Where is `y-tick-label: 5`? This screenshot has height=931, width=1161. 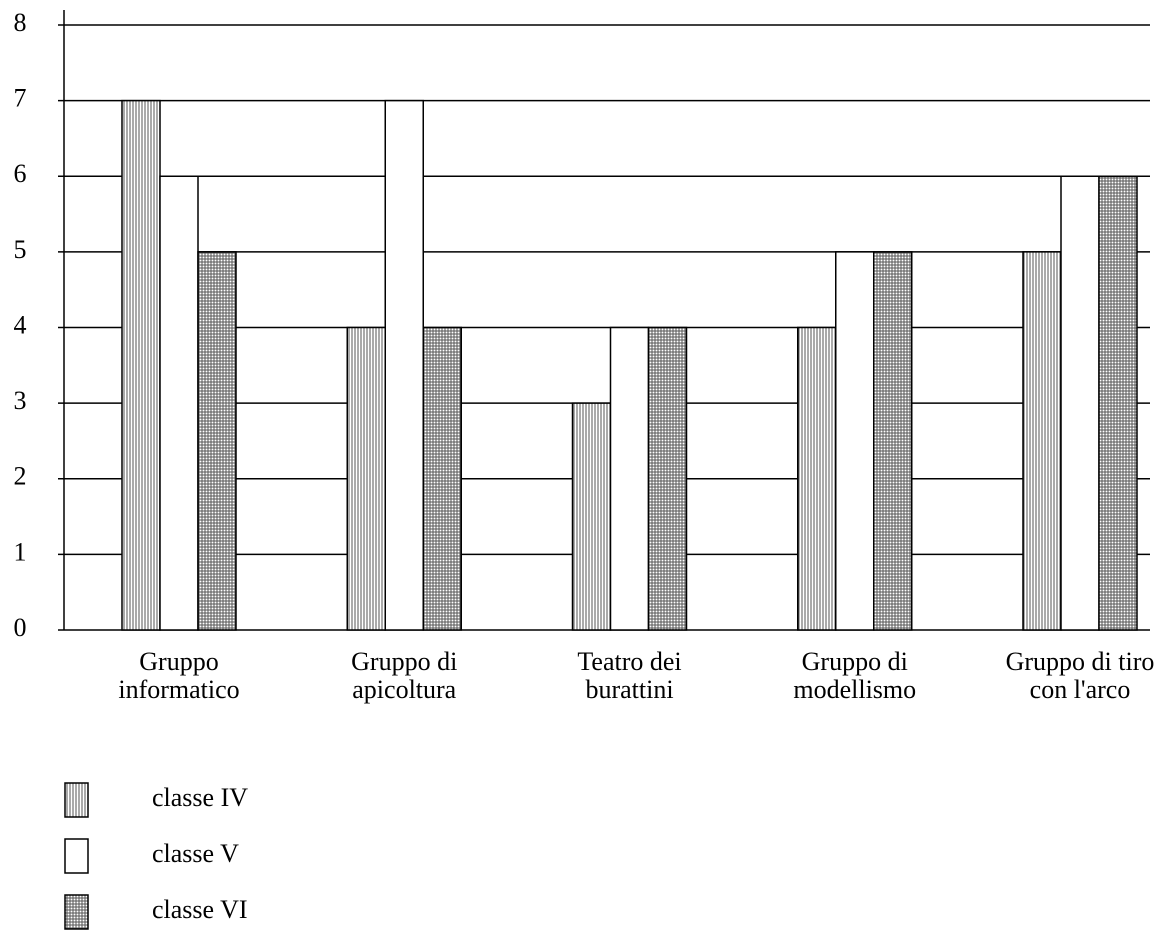
y-tick-label: 5 is located at coordinates (20, 249).